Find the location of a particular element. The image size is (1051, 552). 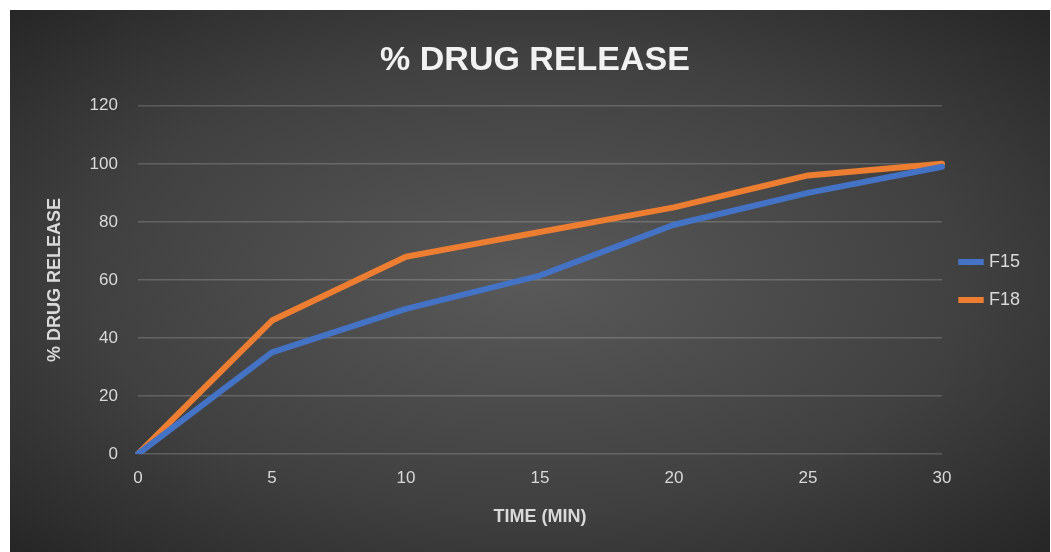

y-axis-title: % DRUG RELEASE is located at coordinates (53, 279).